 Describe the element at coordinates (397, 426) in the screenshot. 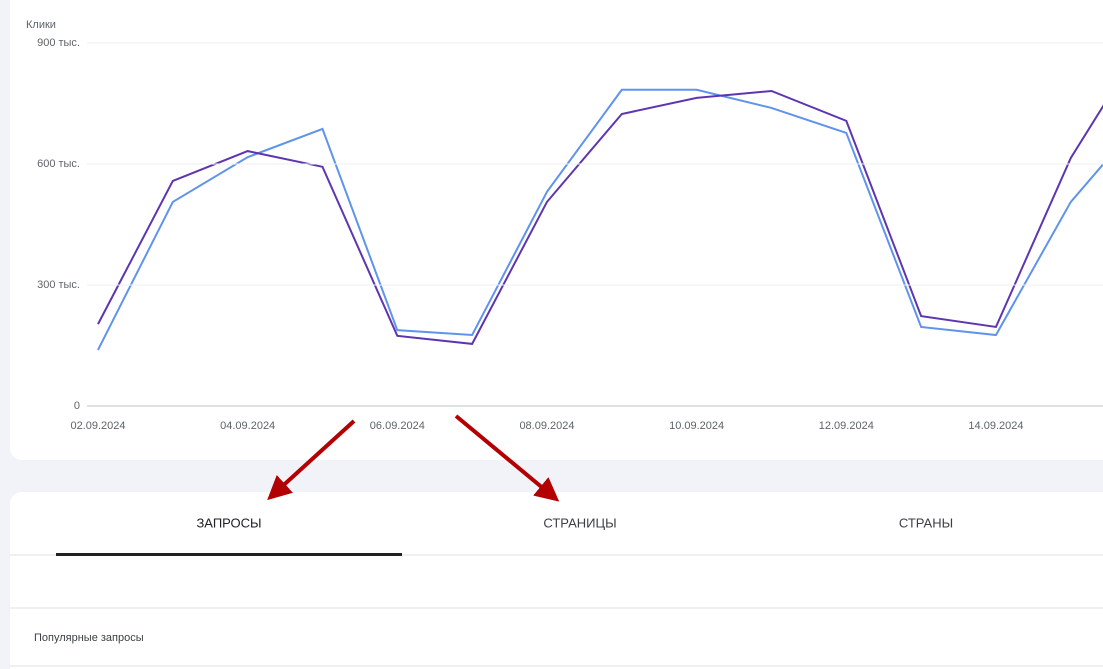

I see `x-tick-label: 06.09.2024` at that location.